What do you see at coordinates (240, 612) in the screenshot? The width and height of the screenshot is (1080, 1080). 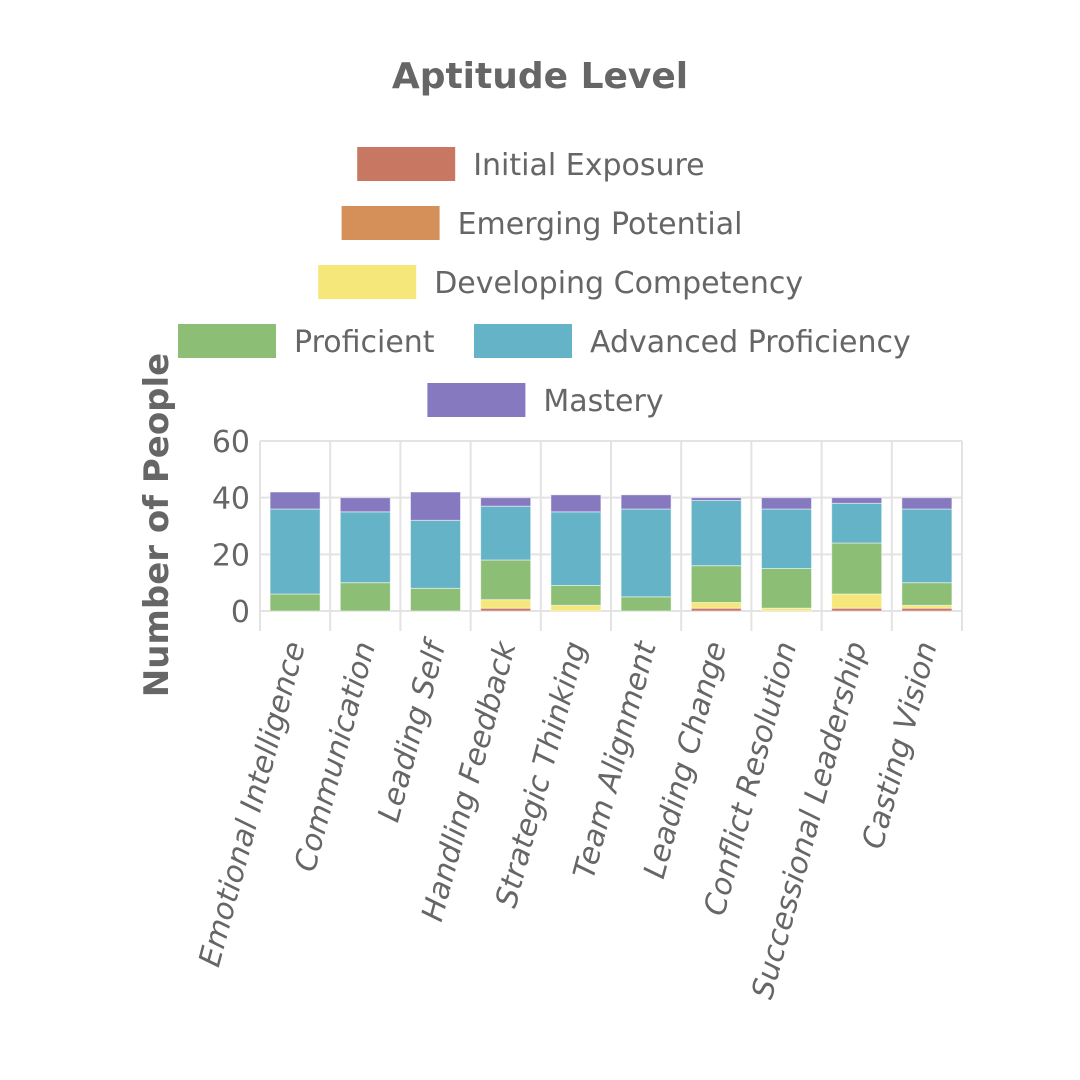 I see `y-tick-label: 0` at bounding box center [240, 612].